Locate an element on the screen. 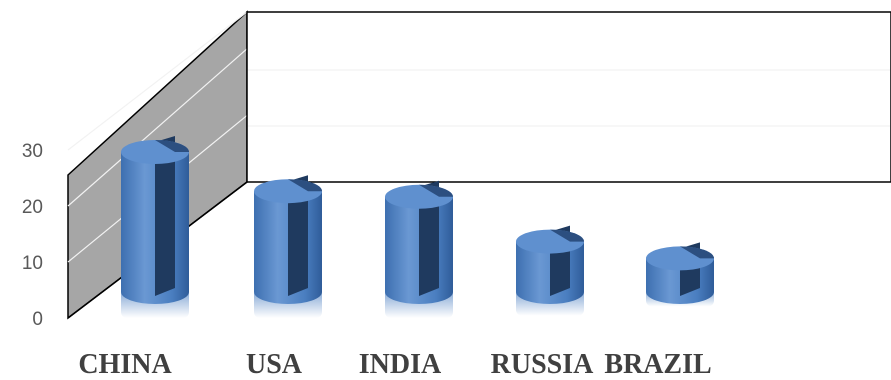 The height and width of the screenshot is (380, 891). category-label: CHINA is located at coordinates (125, 364).